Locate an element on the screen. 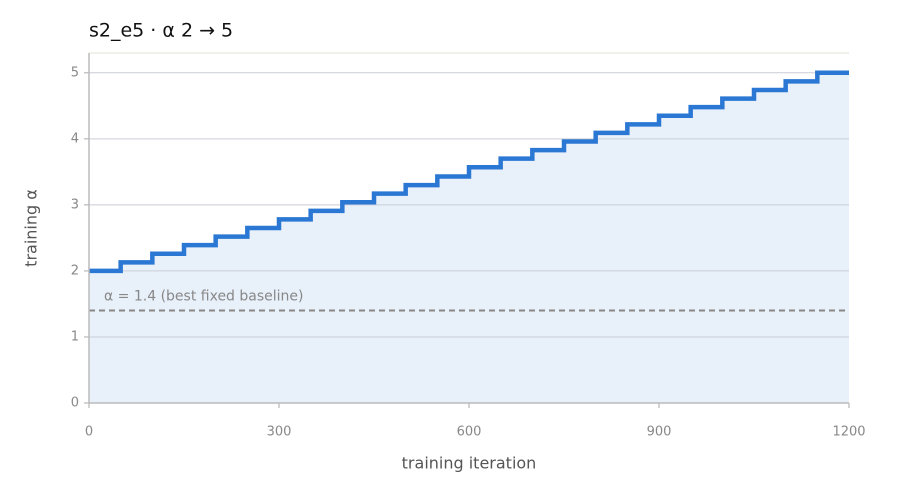 The height and width of the screenshot is (497, 898). y-axis-label: training α is located at coordinates (31, 228).